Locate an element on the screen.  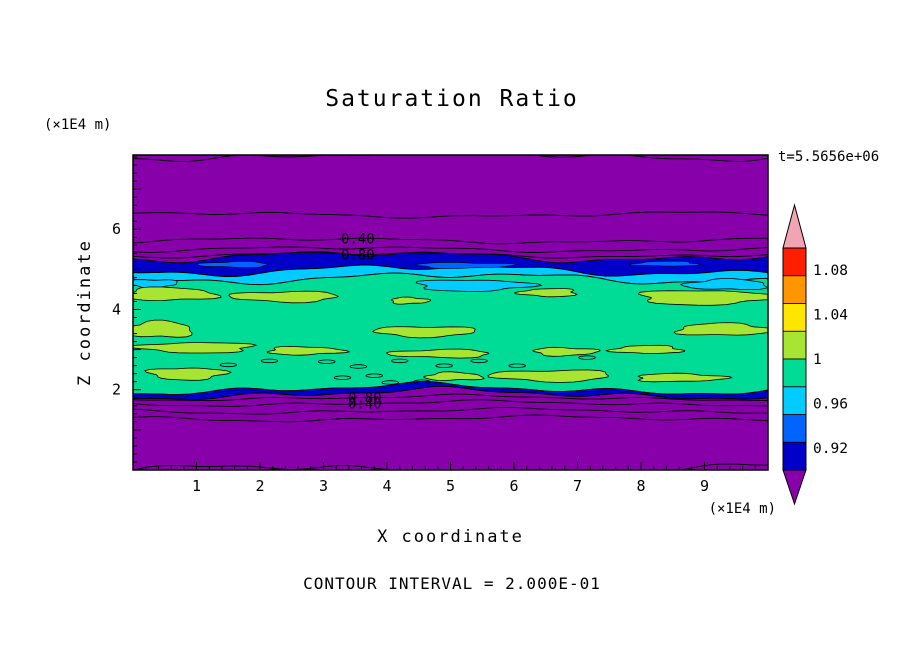
x-tick-label-2: 2 is located at coordinates (259, 486).